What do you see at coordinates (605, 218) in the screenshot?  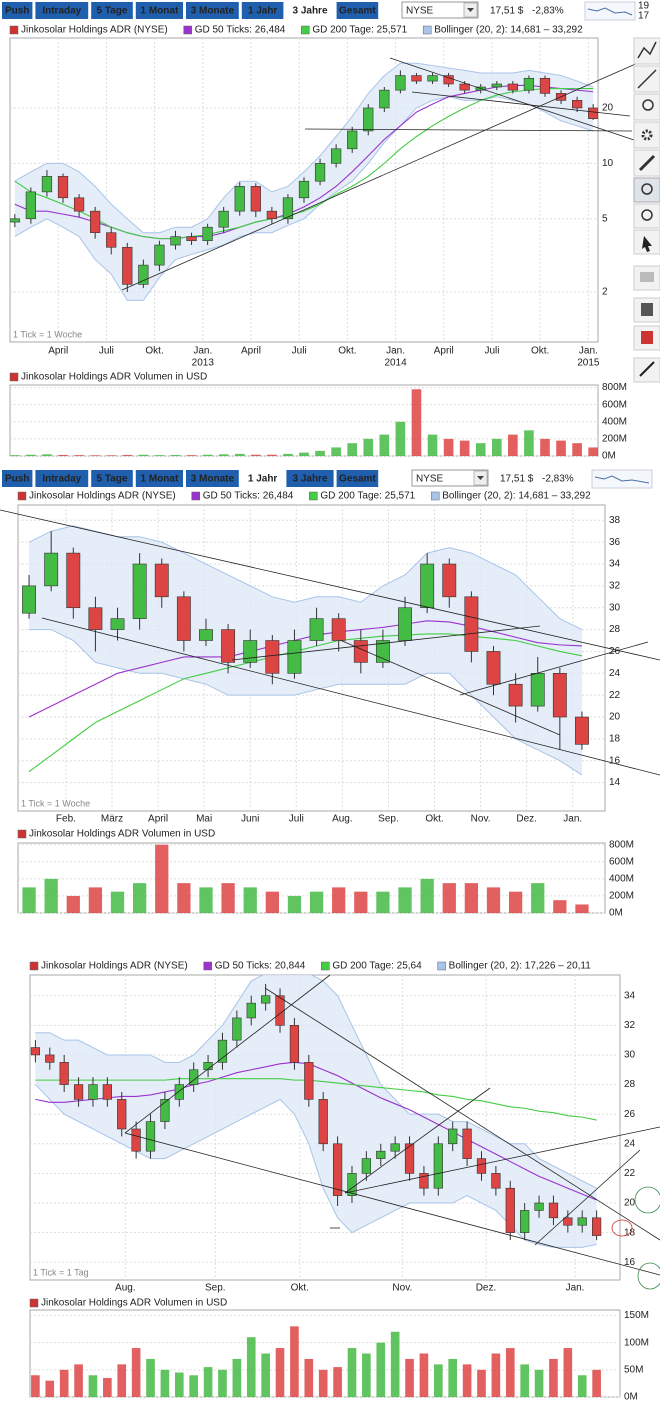 I see `y-tick-label: 5` at bounding box center [605, 218].